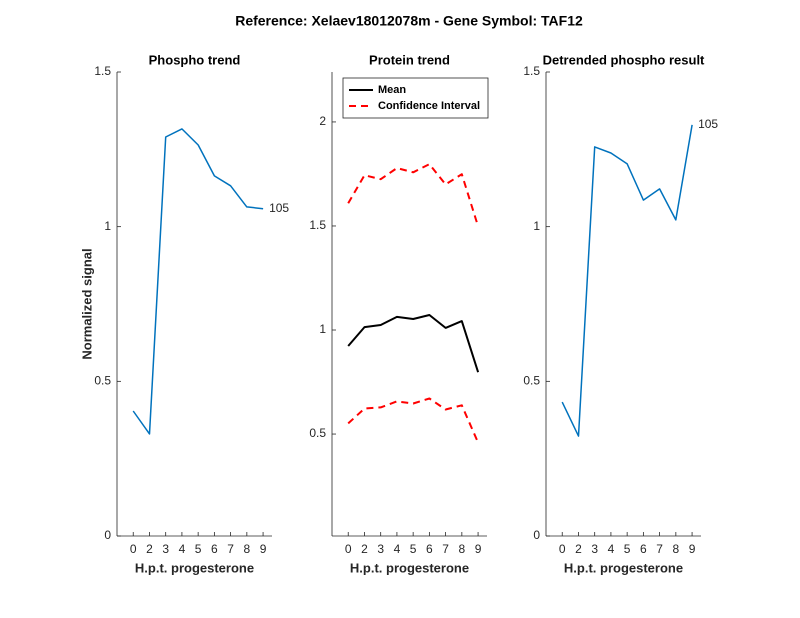 Image resolution: width=800 pixels, height=618 pixels. I want to click on legend-label: Confidence Interval, so click(429, 106).